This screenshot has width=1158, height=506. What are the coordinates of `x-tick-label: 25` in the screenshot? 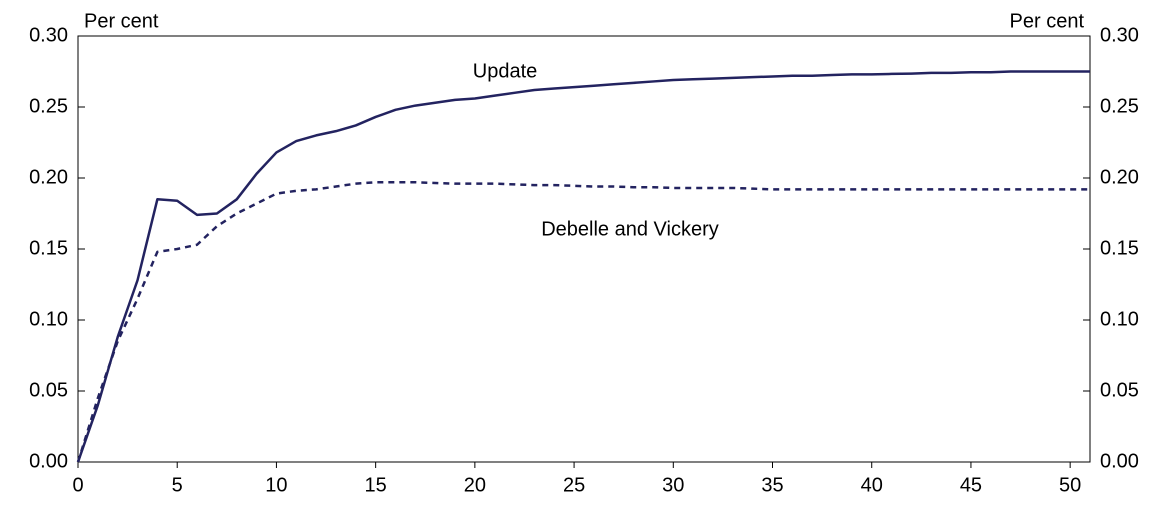 It's located at (574, 485).